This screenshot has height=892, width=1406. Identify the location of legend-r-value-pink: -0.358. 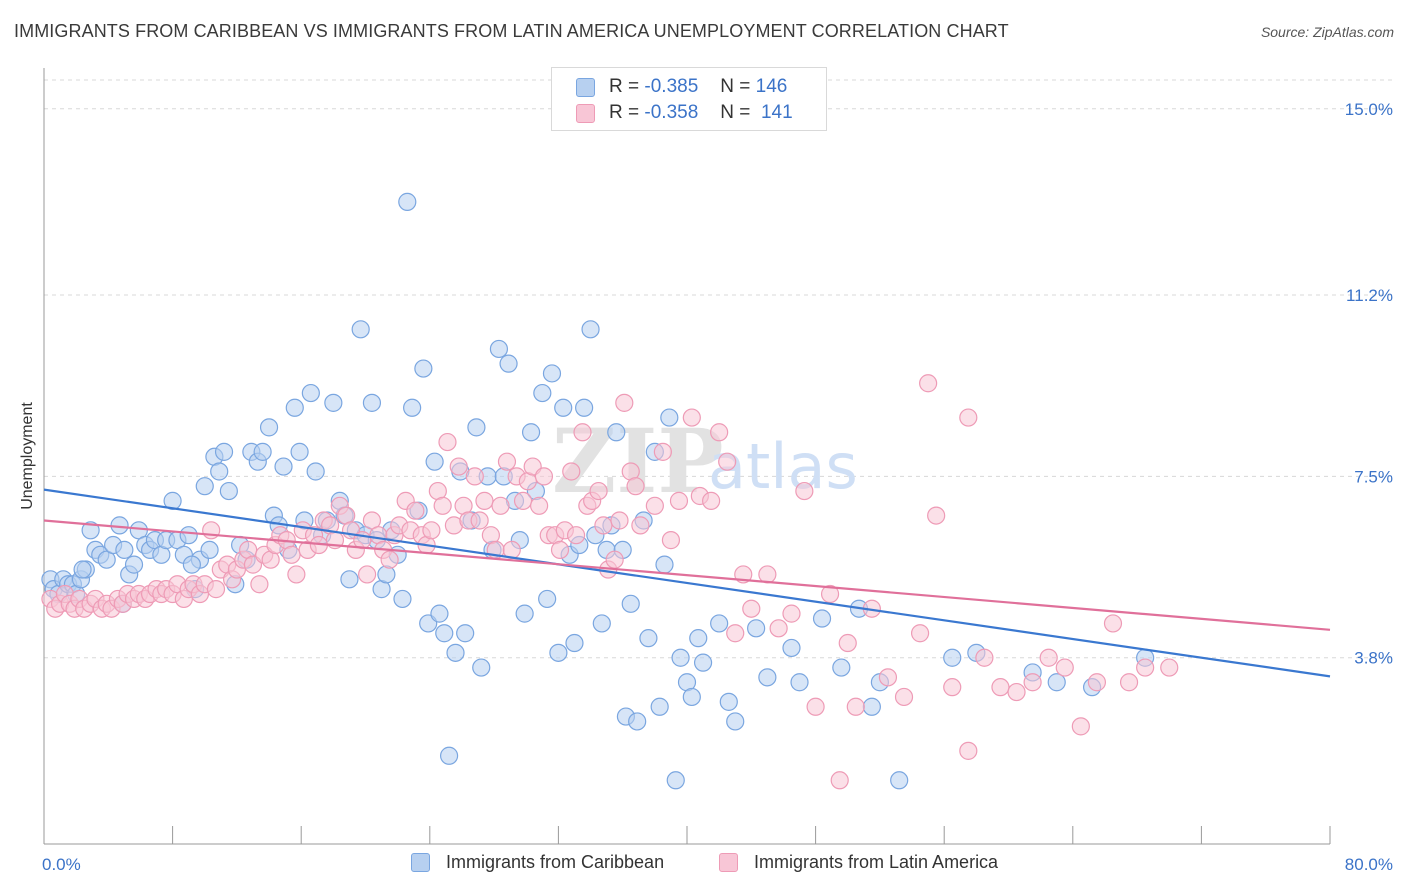
(671, 112).